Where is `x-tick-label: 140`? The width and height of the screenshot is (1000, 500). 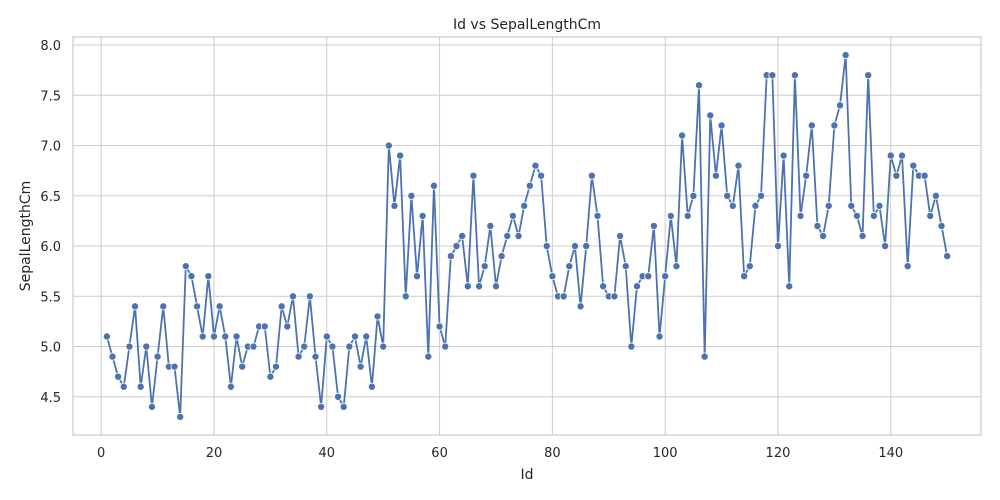 x-tick-label: 140 is located at coordinates (890, 453).